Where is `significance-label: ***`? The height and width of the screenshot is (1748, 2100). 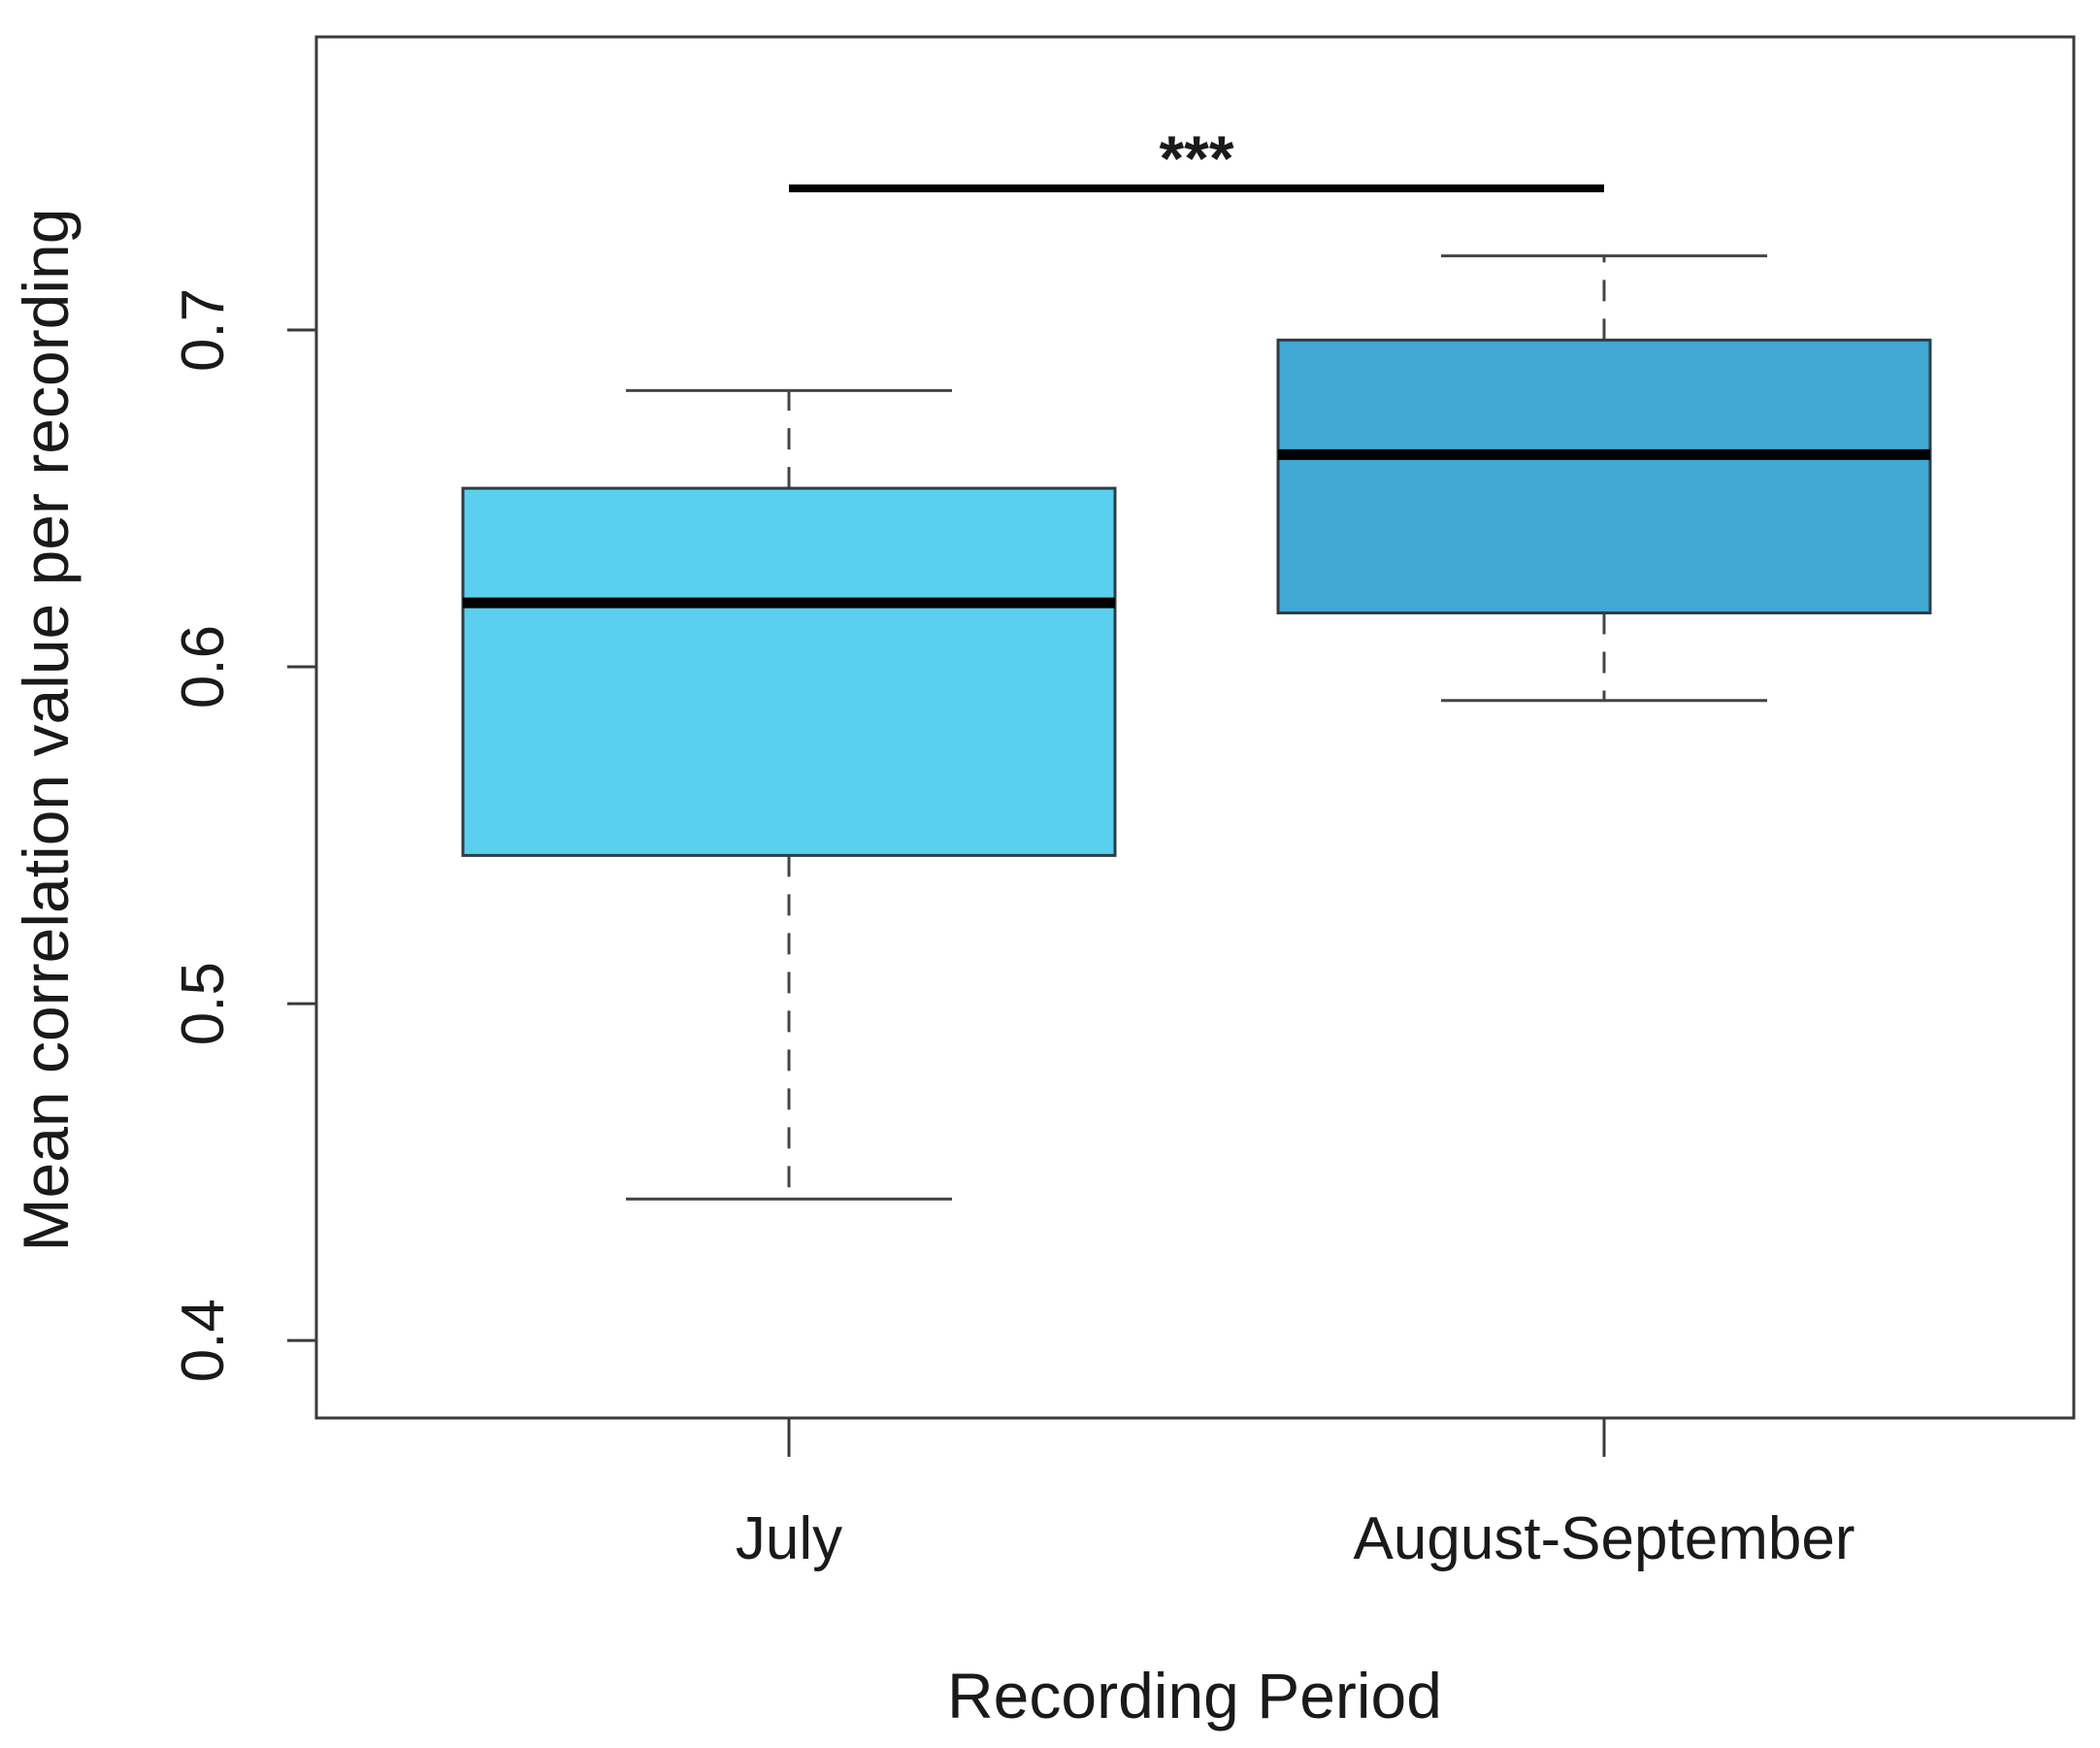
significance-label: *** is located at coordinates (1196, 158).